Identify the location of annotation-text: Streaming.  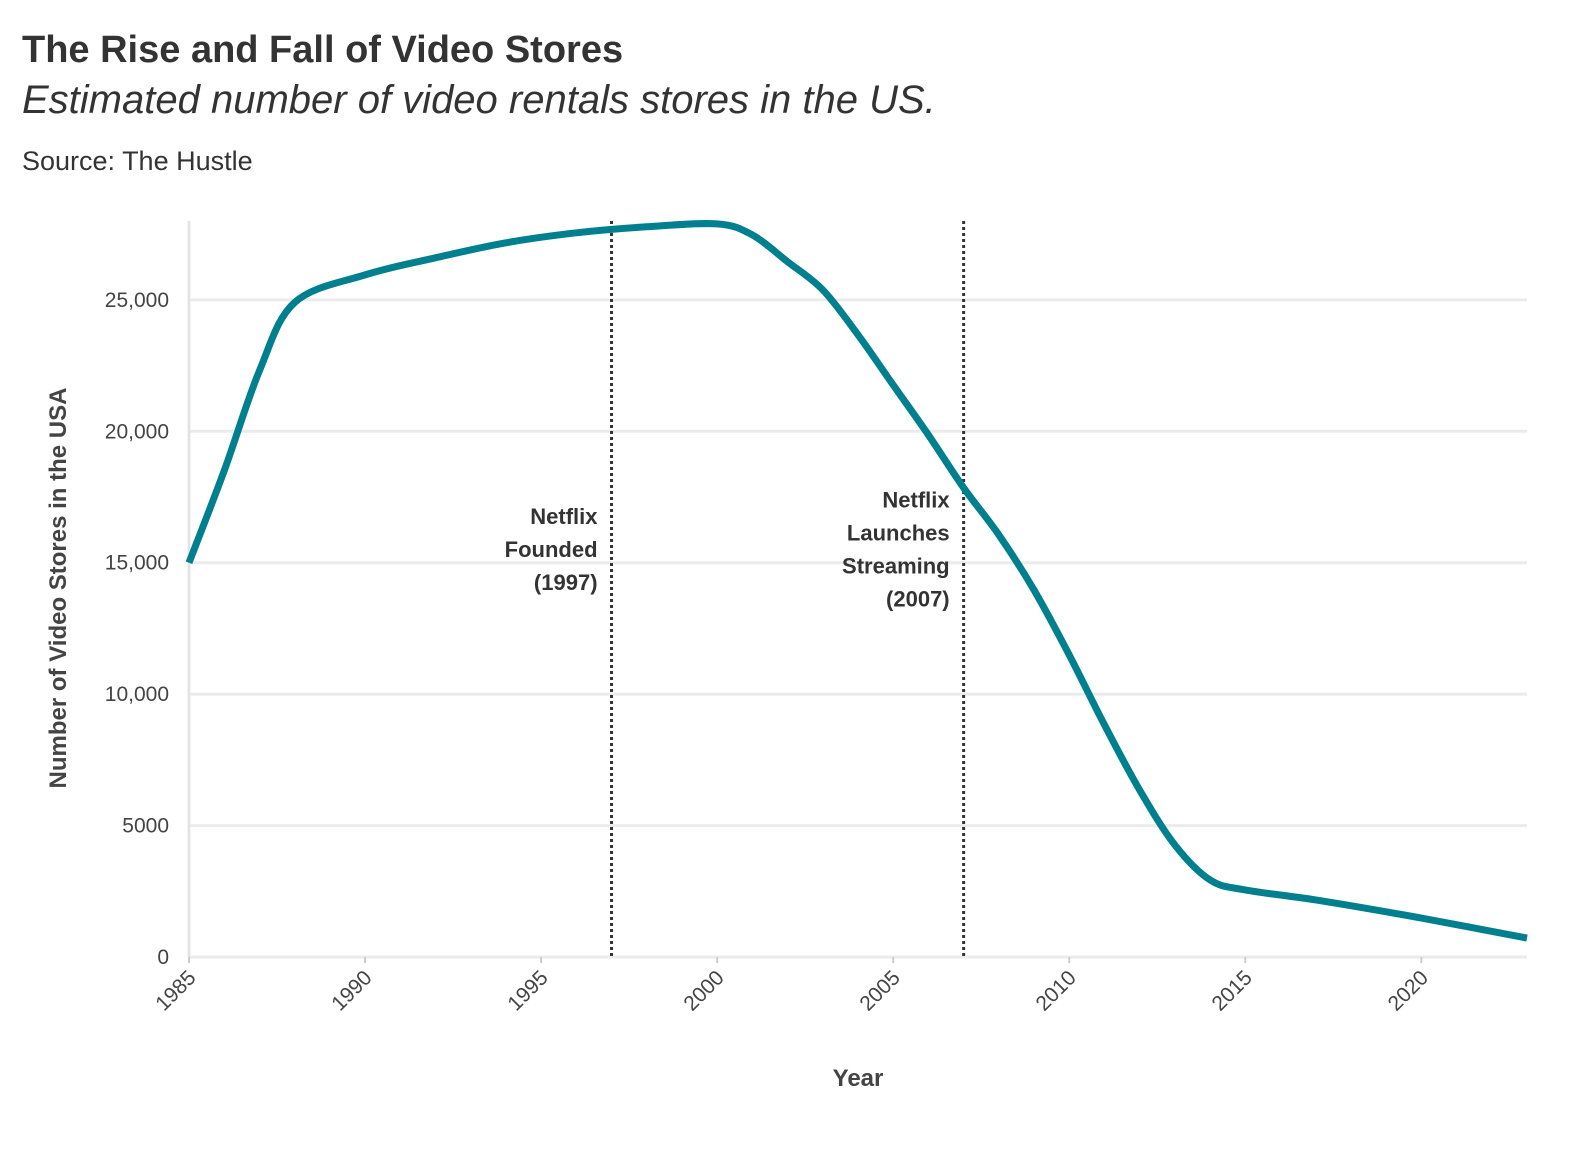
(896, 566).